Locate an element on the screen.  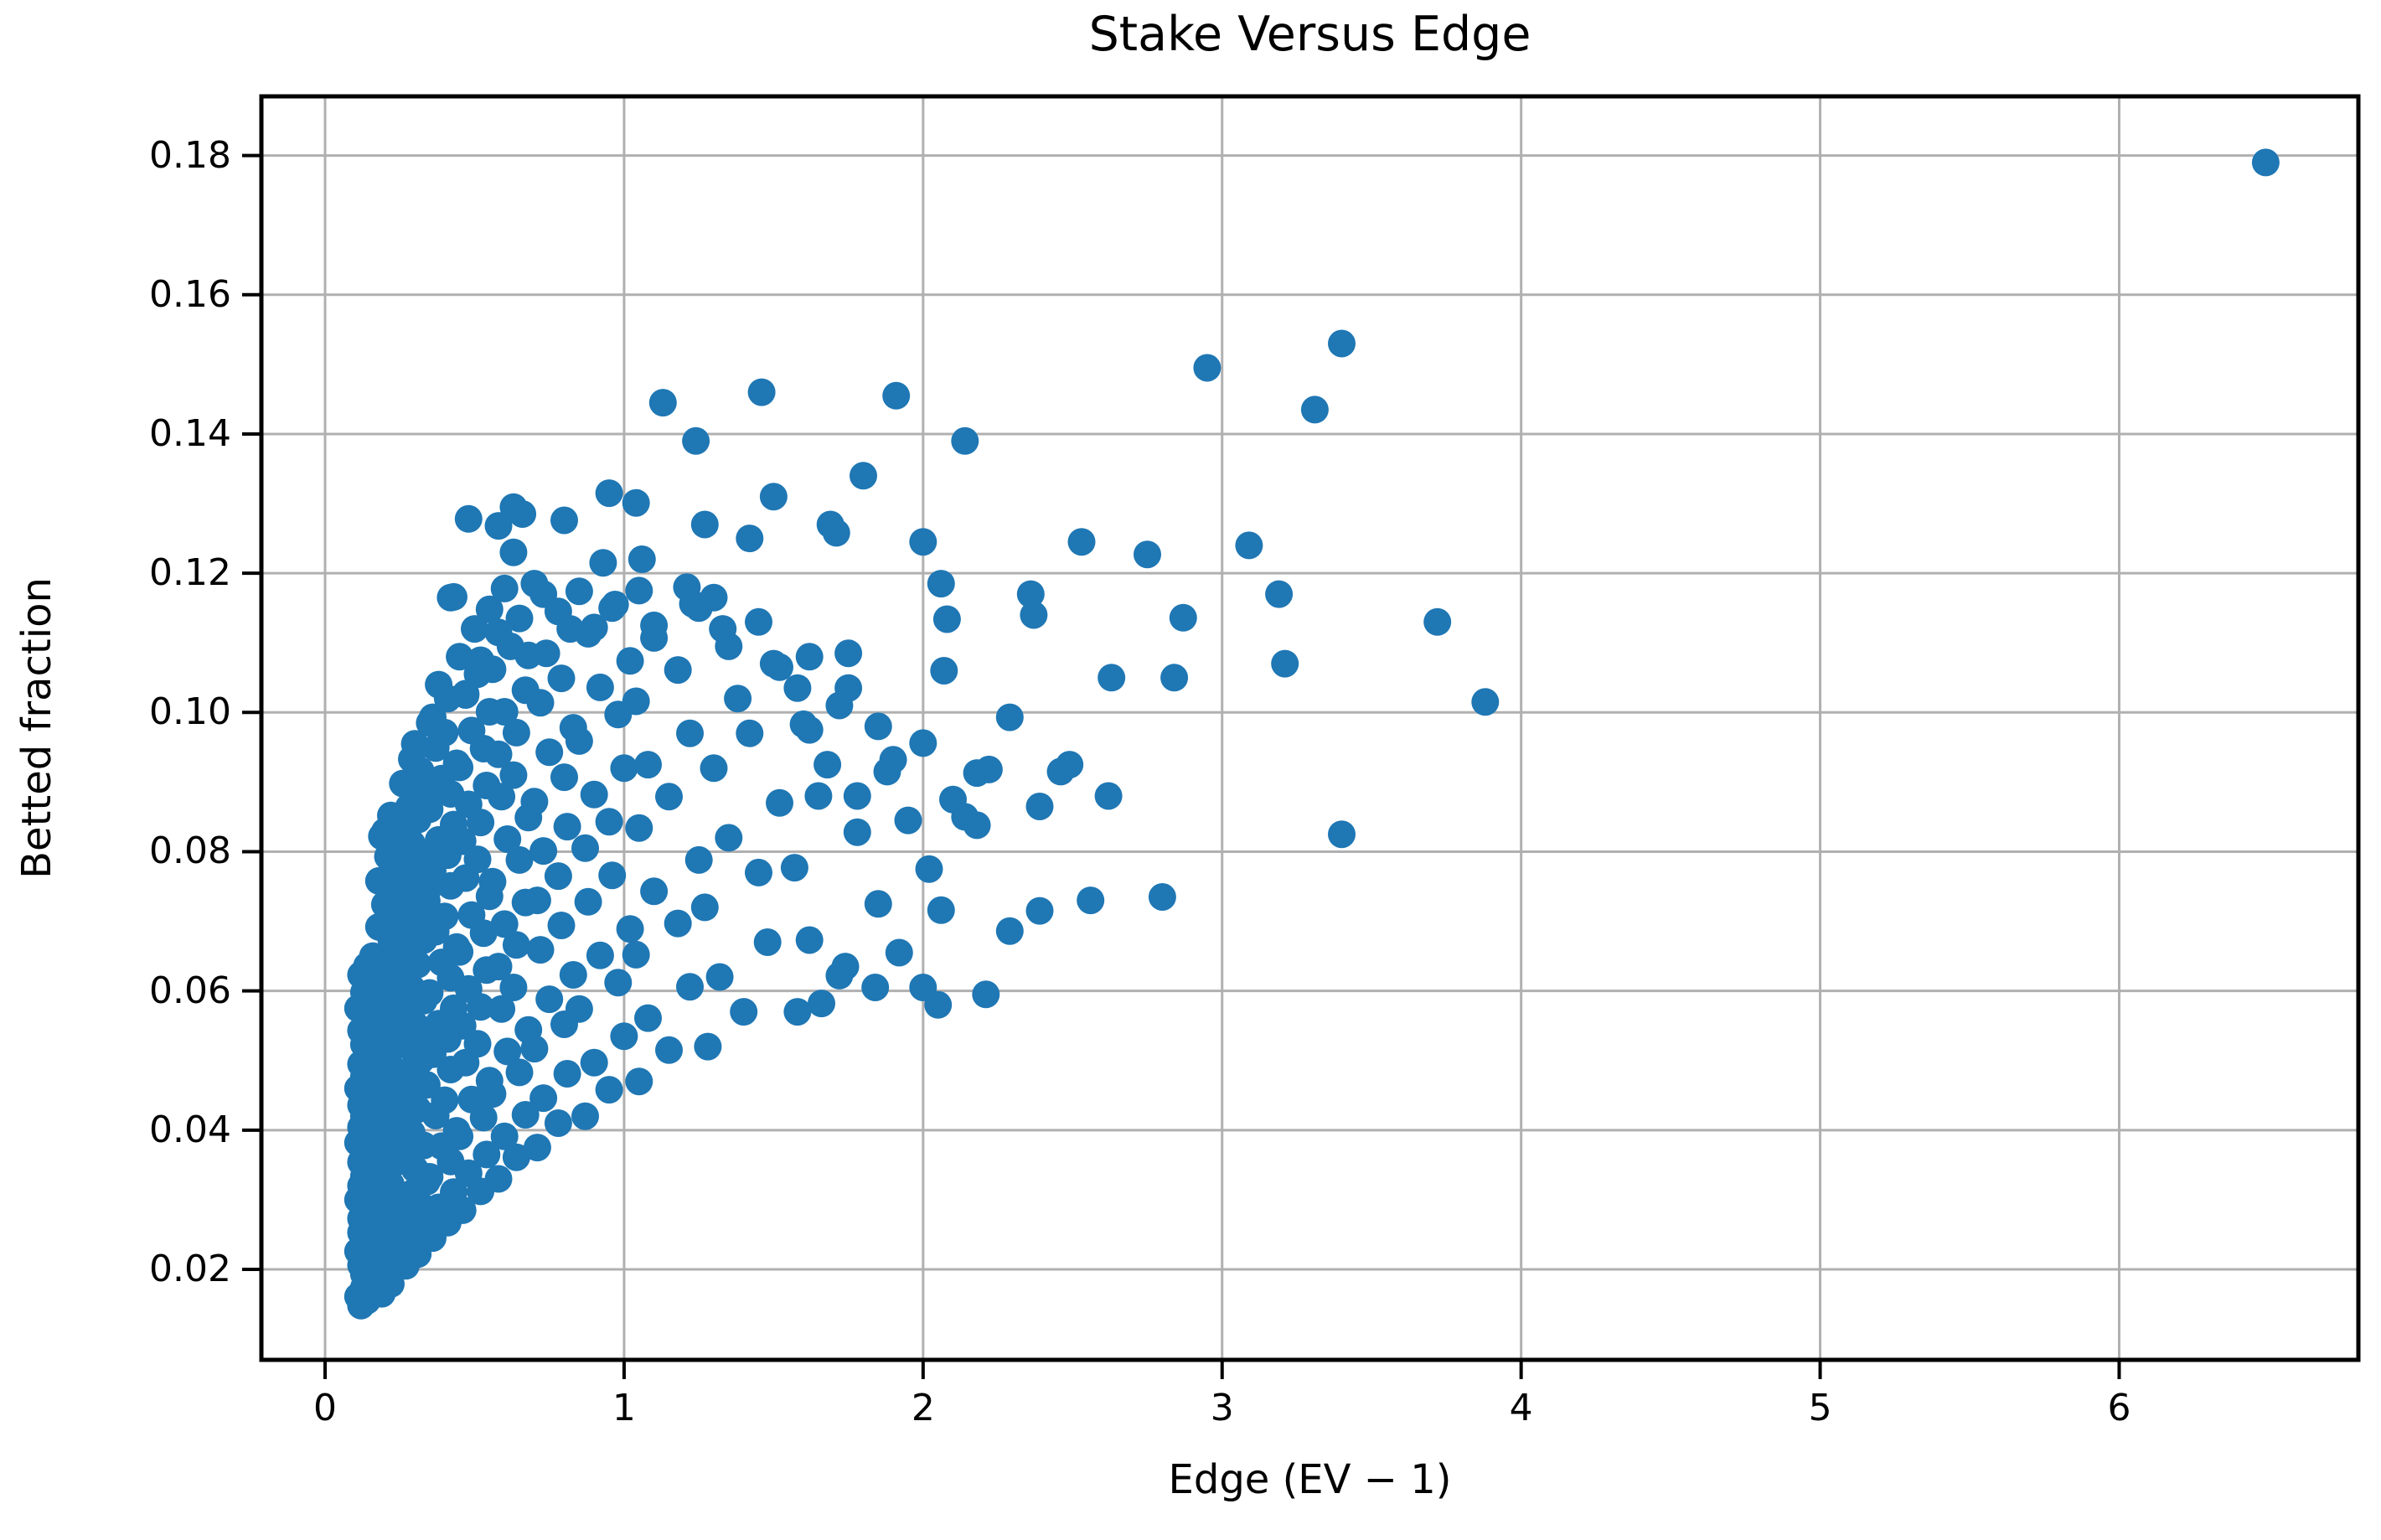
x-tick-label: 2 is located at coordinates (923, 1408).